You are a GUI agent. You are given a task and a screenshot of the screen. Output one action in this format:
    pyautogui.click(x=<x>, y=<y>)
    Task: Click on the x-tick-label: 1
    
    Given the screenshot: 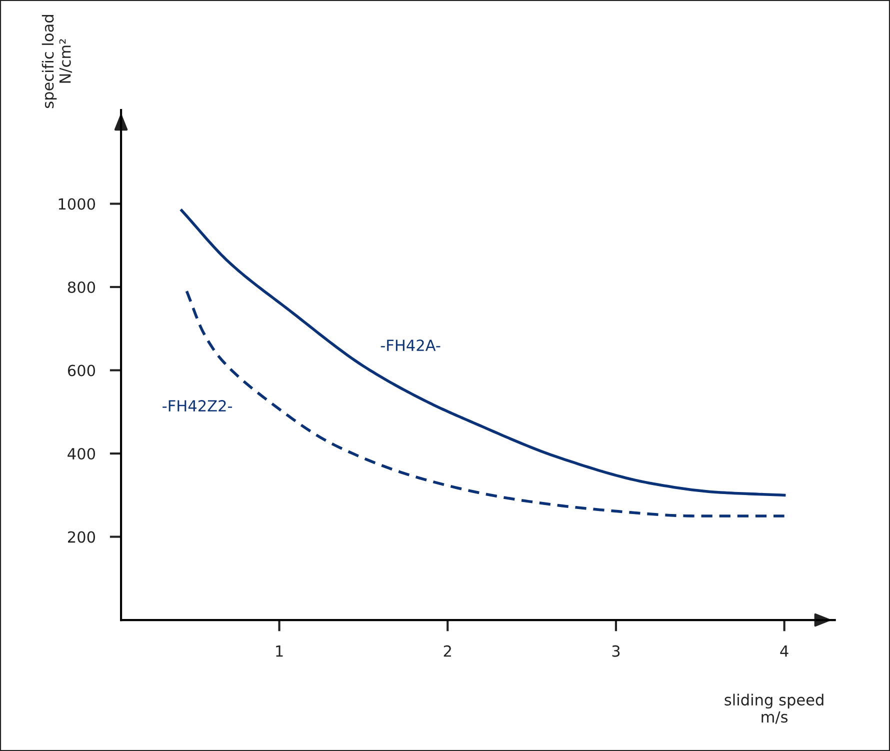 What is the action you would take?
    pyautogui.click(x=279, y=651)
    